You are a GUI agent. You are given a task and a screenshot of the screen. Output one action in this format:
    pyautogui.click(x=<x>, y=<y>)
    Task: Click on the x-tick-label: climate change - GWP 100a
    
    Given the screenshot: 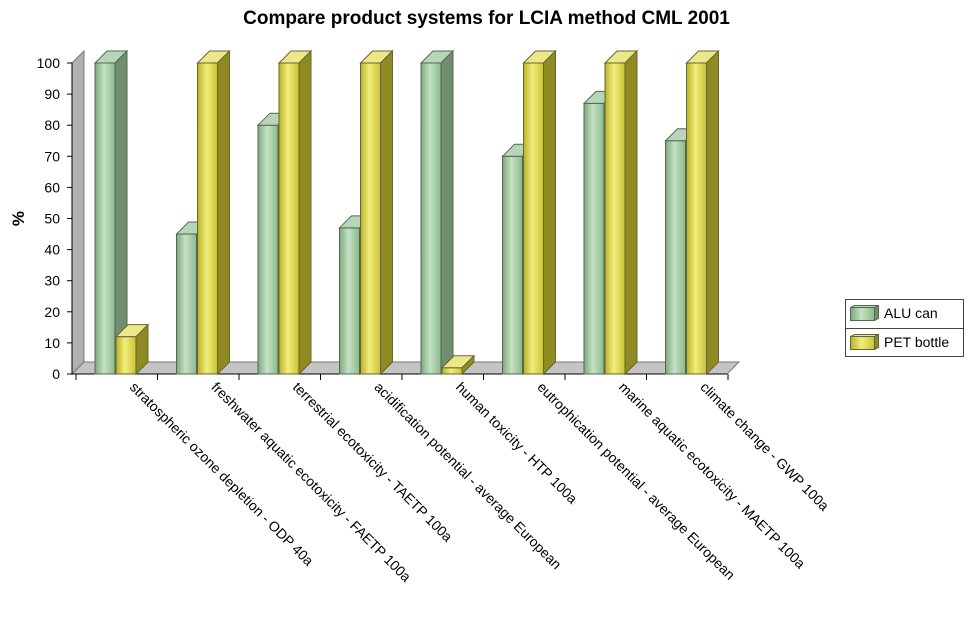 What is the action you would take?
    pyautogui.click(x=764, y=446)
    